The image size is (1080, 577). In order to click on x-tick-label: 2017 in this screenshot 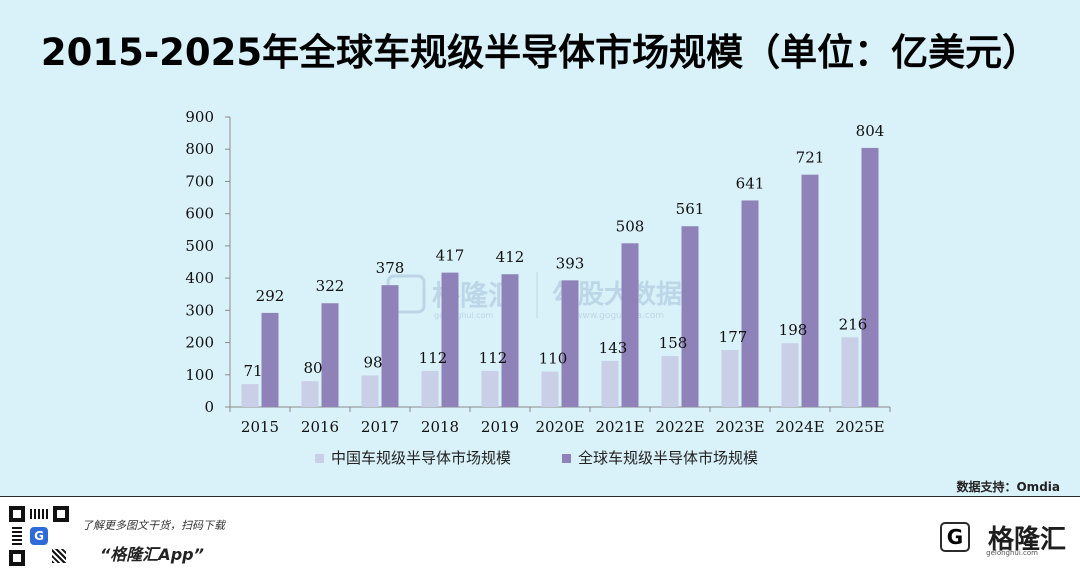, I will do `click(380, 427)`.